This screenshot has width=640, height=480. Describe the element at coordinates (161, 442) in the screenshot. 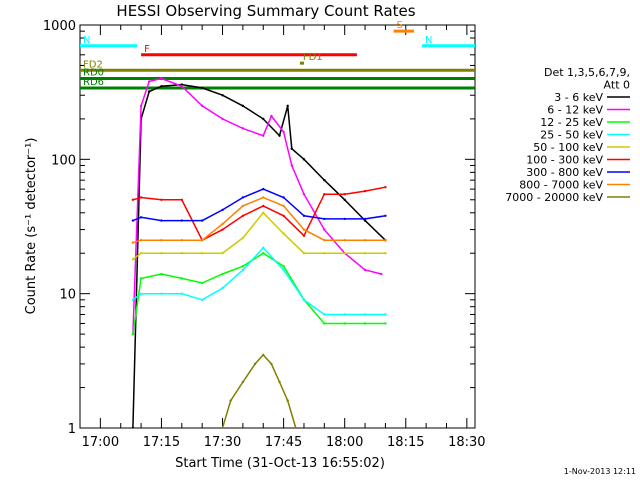

I see `x-tick-label: 17:15` at that location.